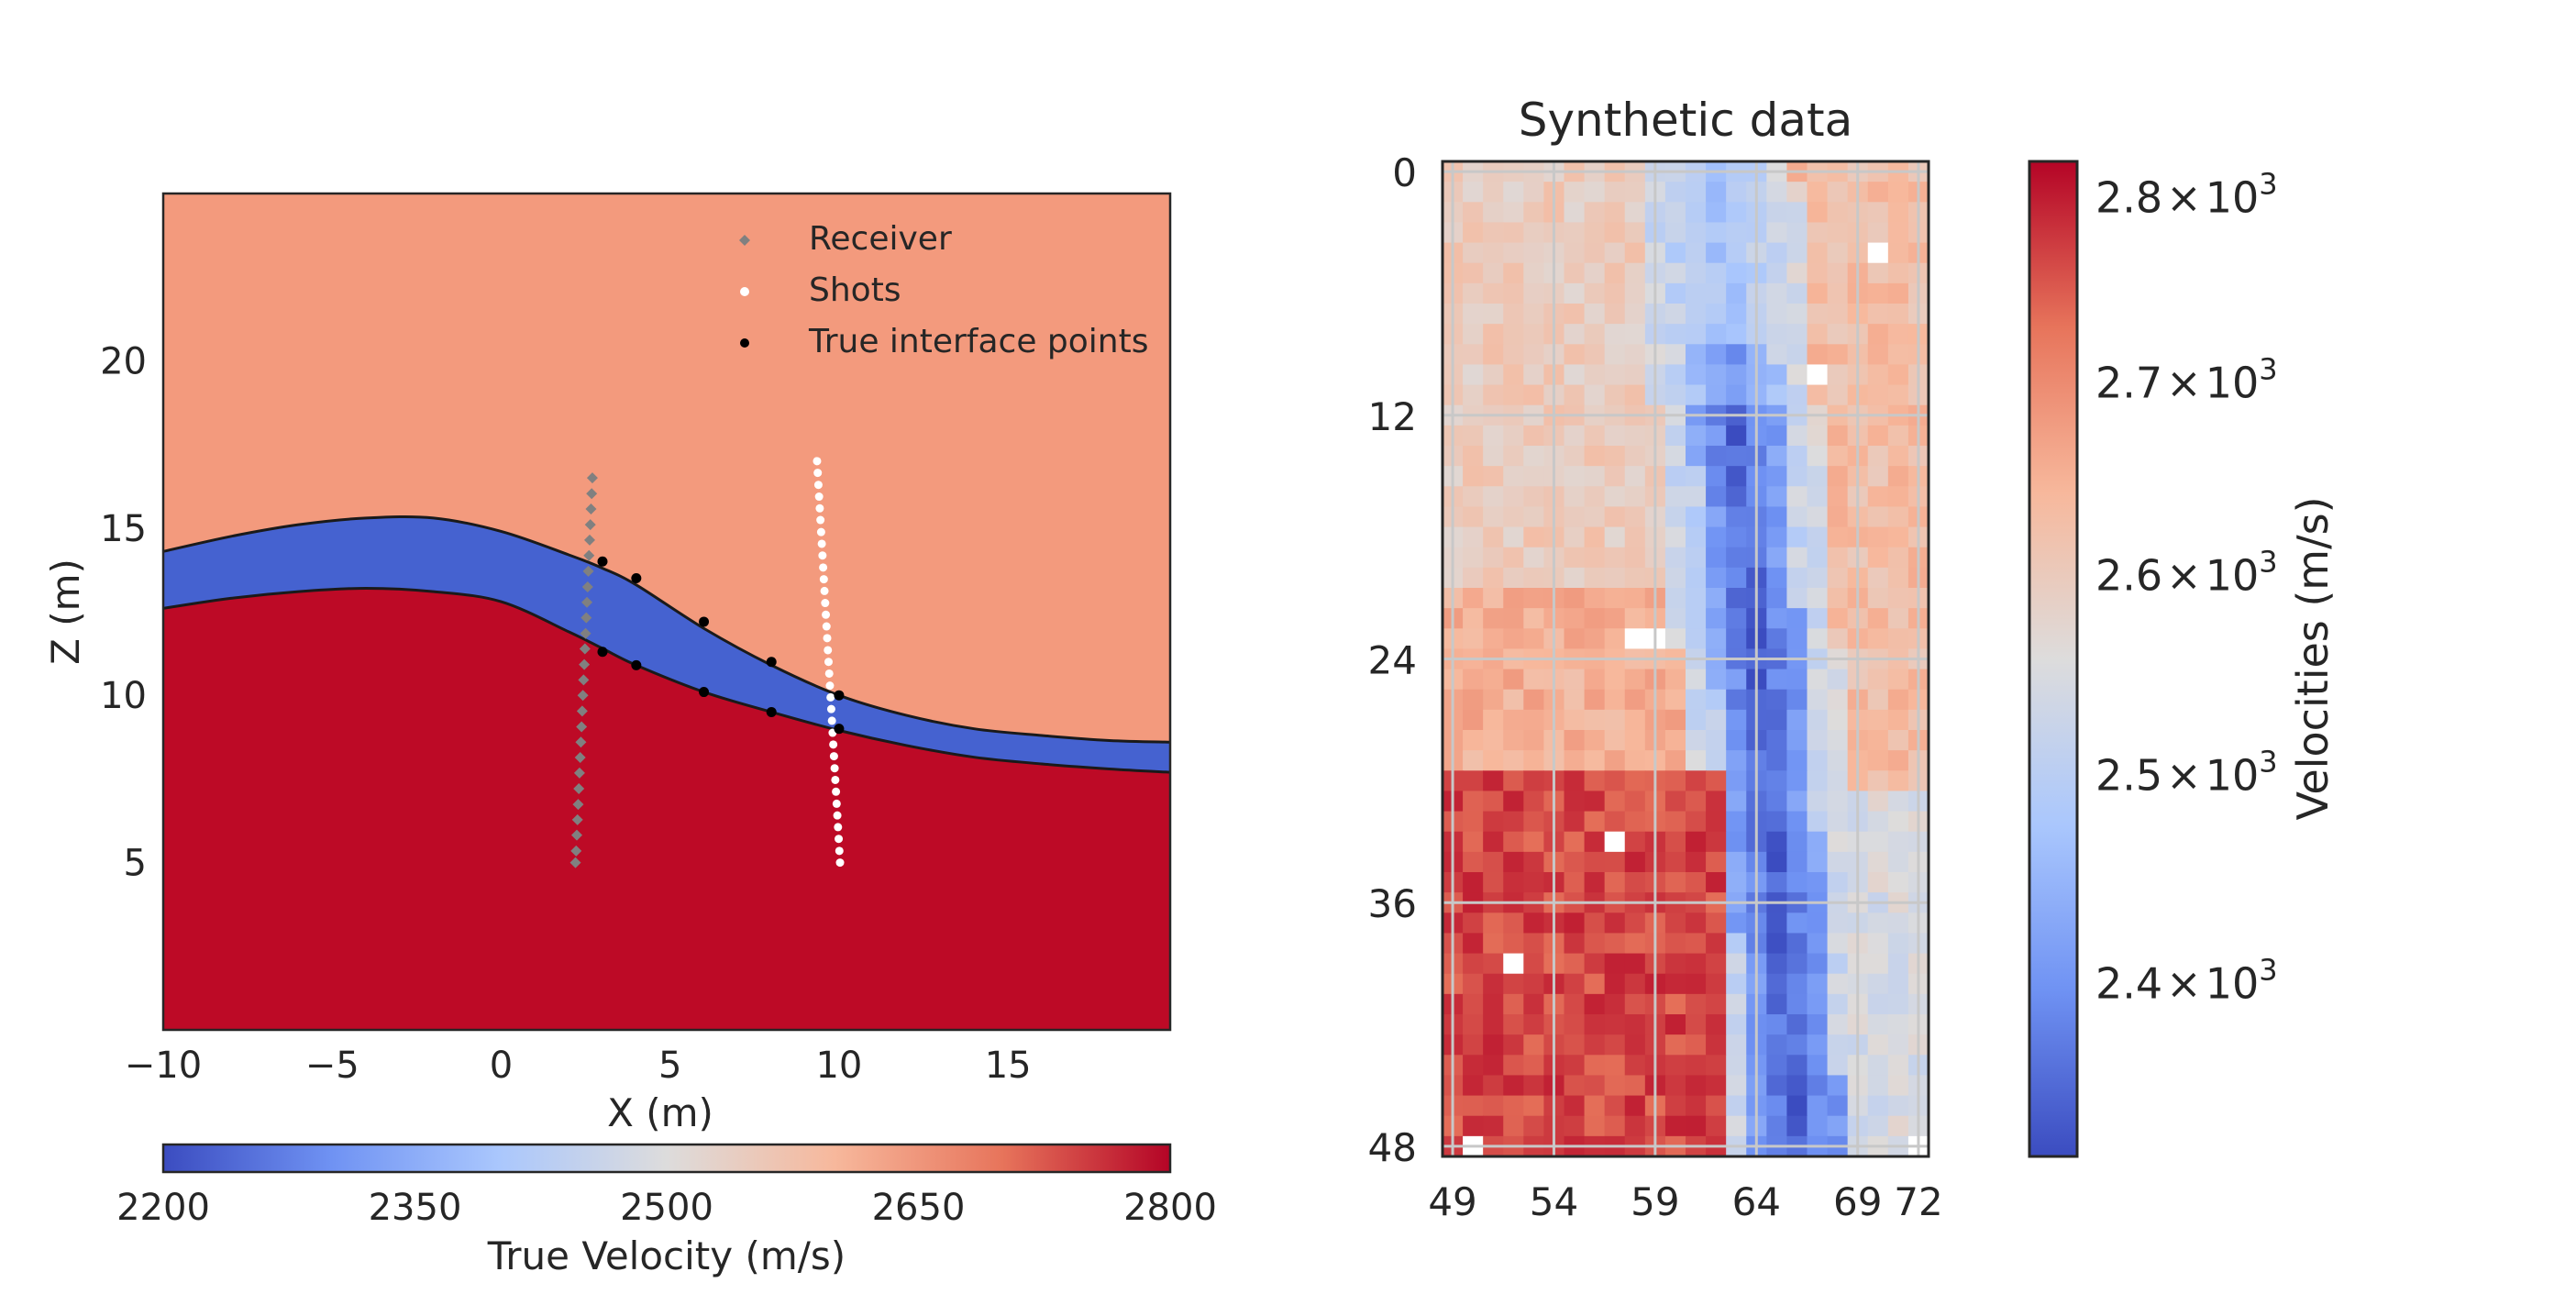 The height and width of the screenshot is (1294, 2576). Describe the element at coordinates (829, 662) in the screenshot. I see `shot-markers` at that location.